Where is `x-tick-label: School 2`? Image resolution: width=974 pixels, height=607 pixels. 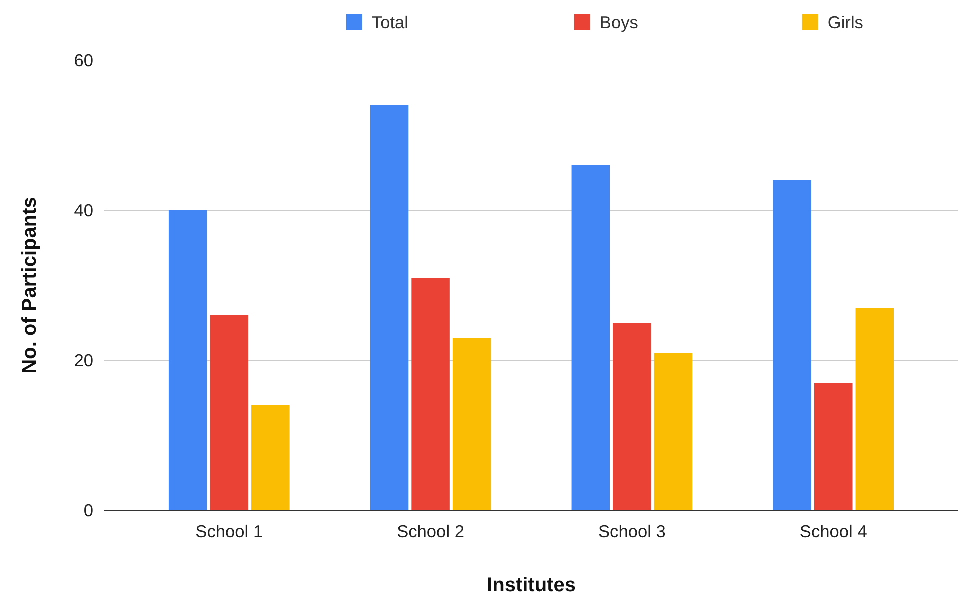
x-tick-label: School 2 is located at coordinates (431, 532).